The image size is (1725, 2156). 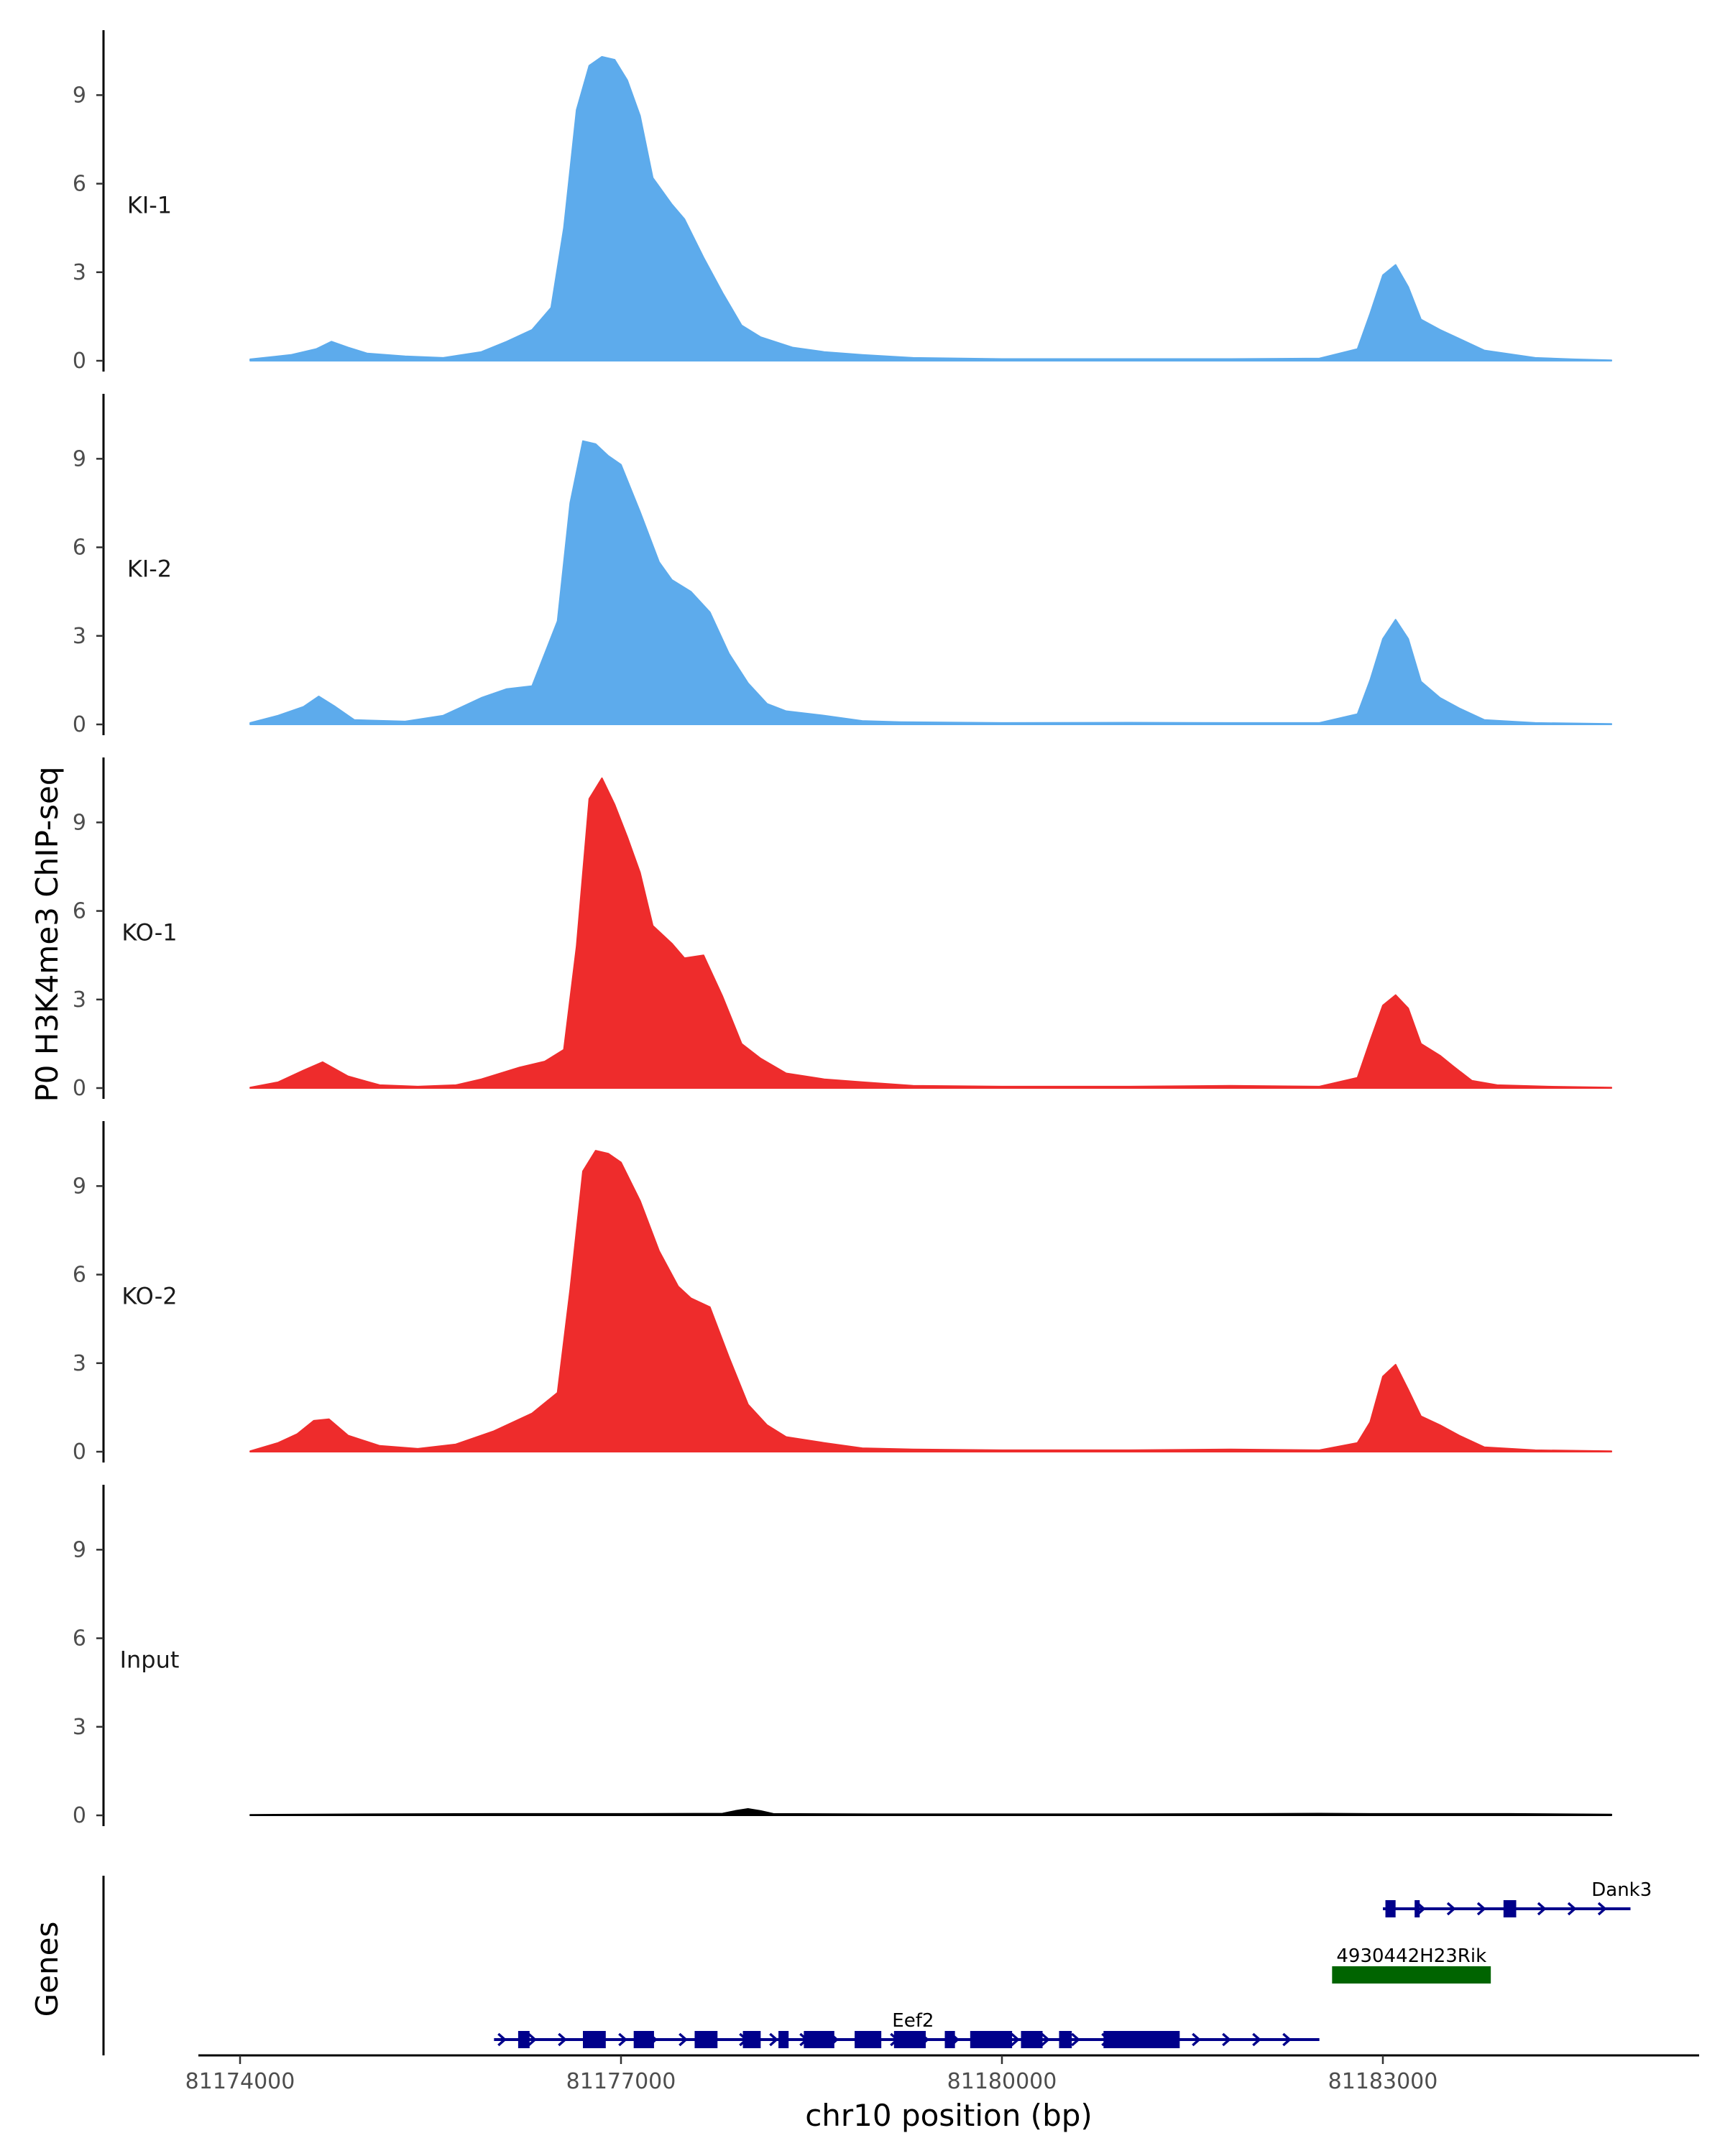 I want to click on x-tick-label: 81183000, so click(x=1383, y=2082).